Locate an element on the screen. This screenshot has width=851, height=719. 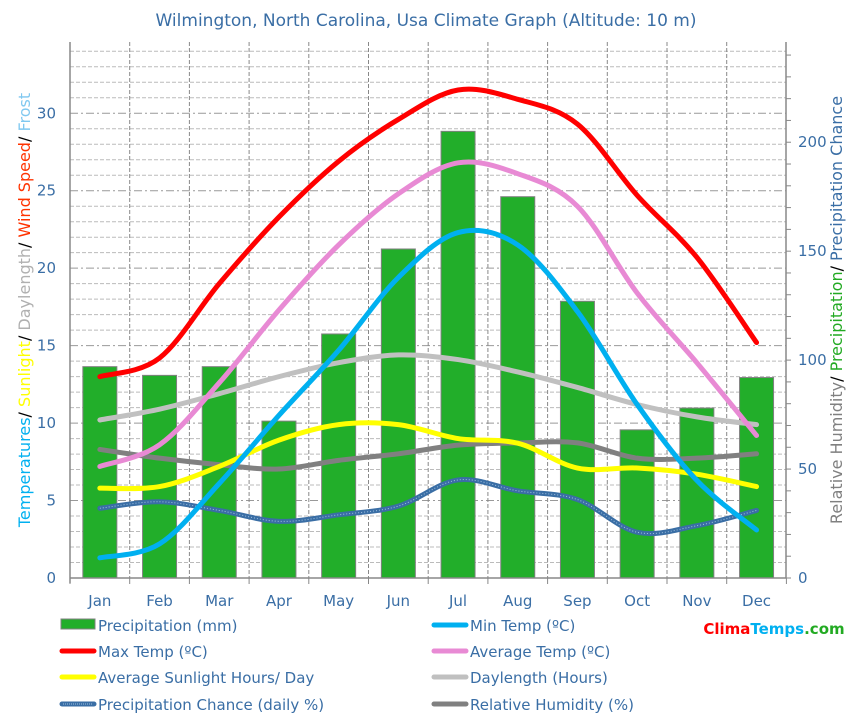
legend-item: Relative Humidity (%) is located at coordinates (532, 705).